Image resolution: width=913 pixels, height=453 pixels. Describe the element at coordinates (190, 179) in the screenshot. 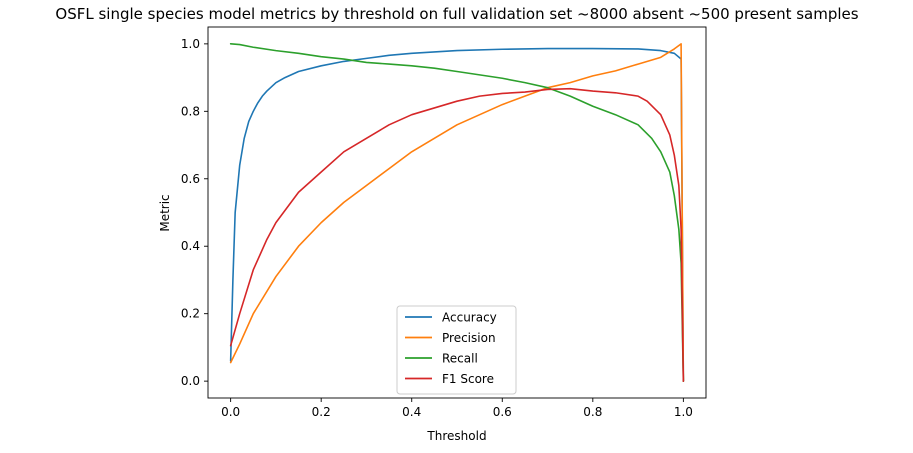

I see `y-tick-label: 0.6` at that location.